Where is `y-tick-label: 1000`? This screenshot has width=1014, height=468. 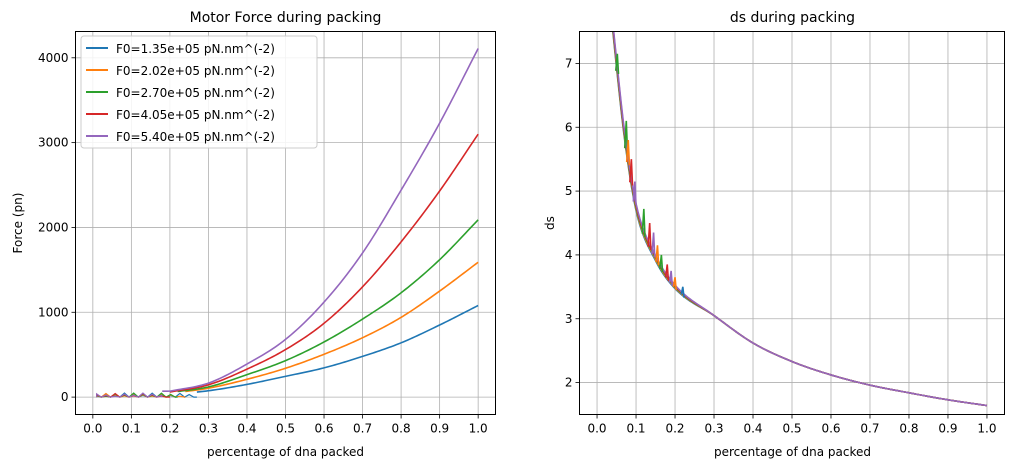
y-tick-label: 1000 is located at coordinates (53, 312).